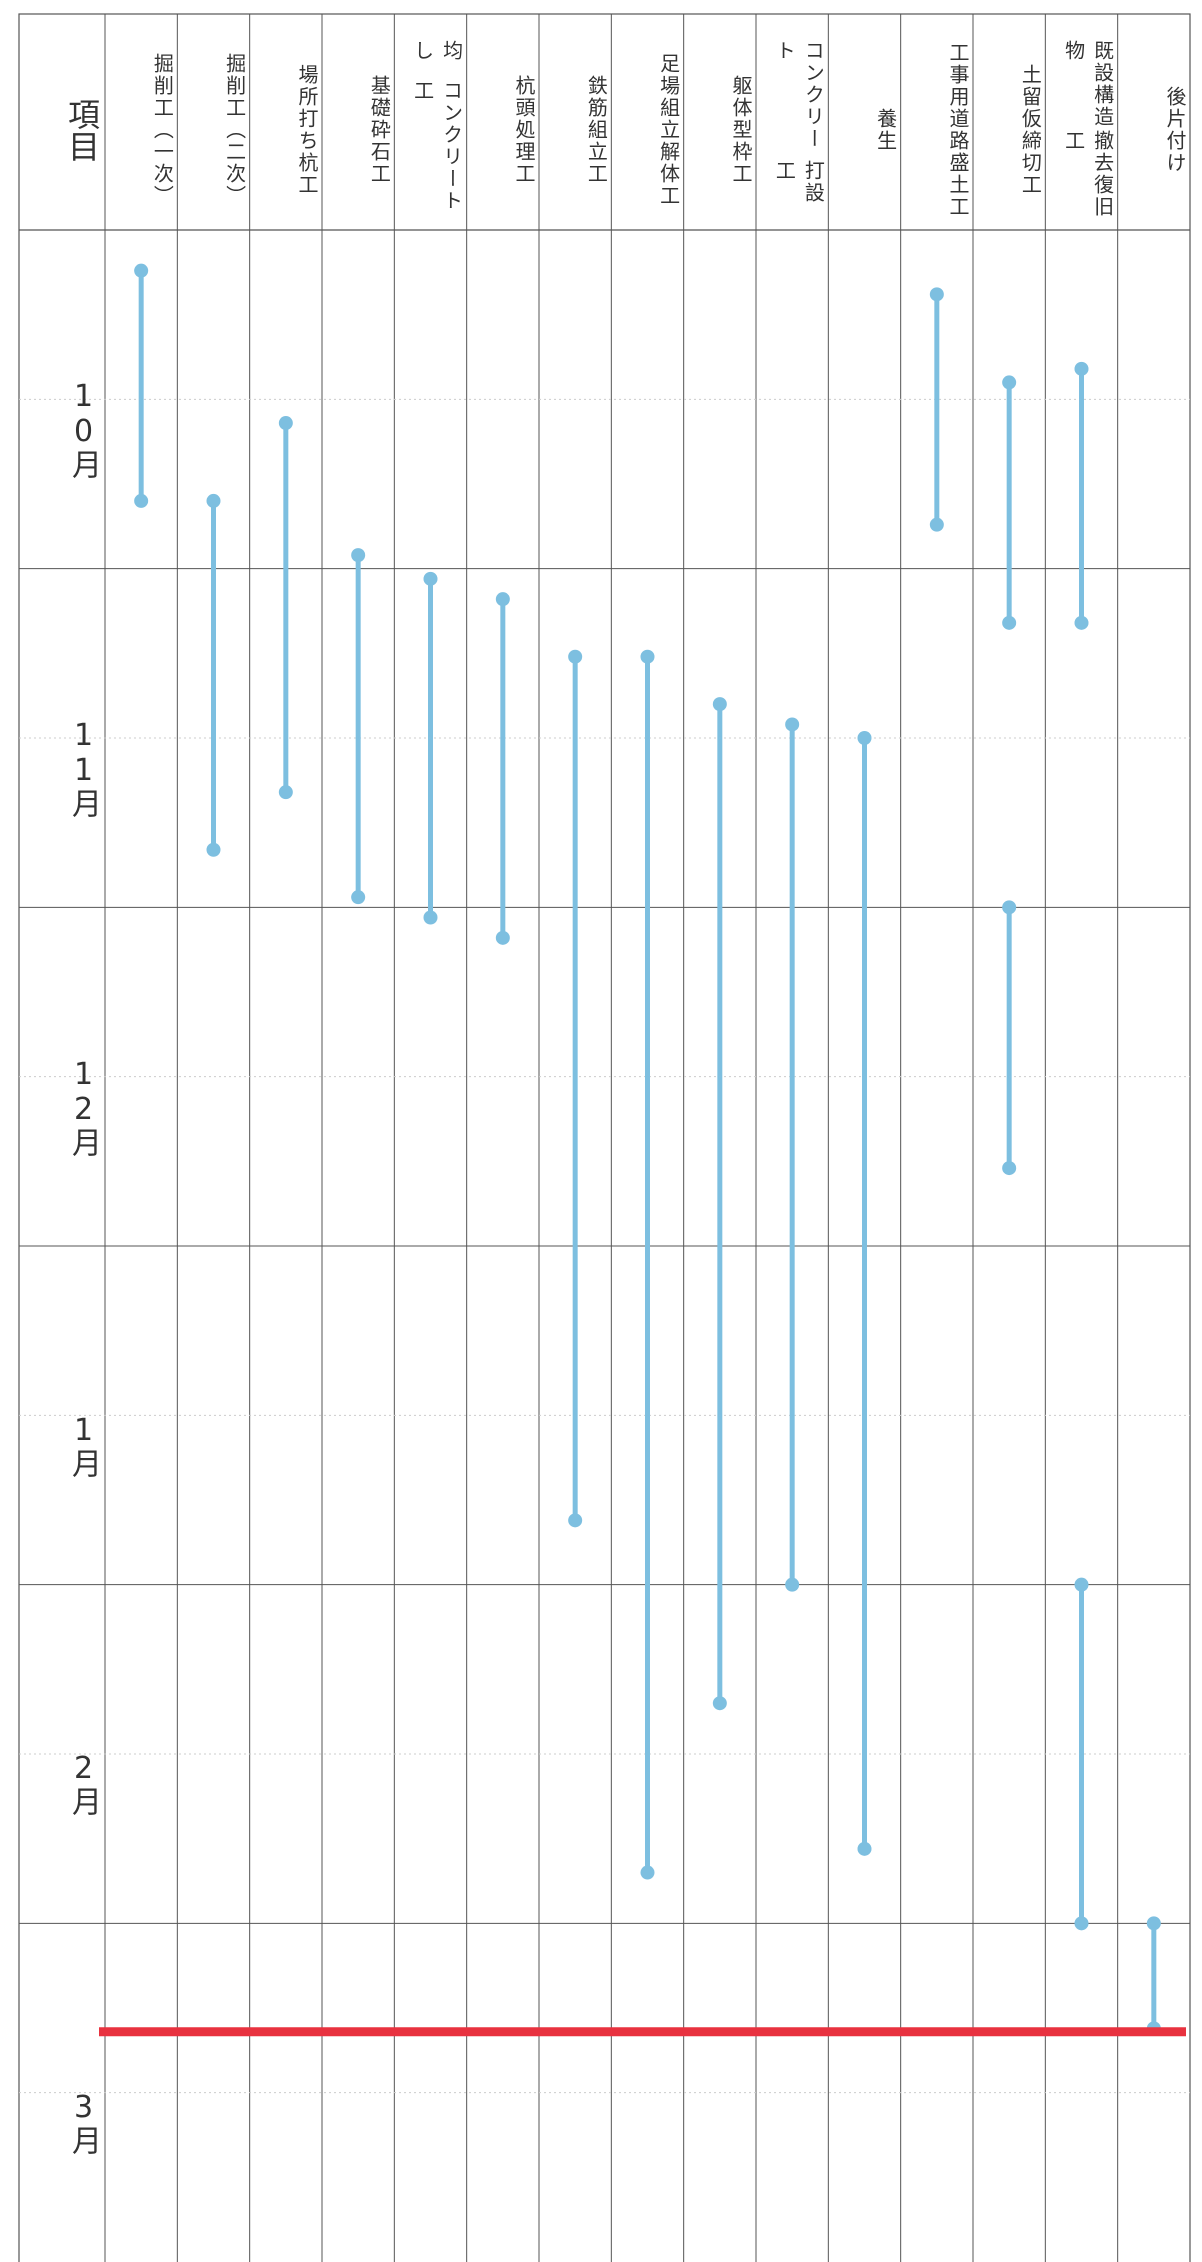  Describe the element at coordinates (523, 130) in the screenshot. I see `label-text: 杭頭処理工` at that location.